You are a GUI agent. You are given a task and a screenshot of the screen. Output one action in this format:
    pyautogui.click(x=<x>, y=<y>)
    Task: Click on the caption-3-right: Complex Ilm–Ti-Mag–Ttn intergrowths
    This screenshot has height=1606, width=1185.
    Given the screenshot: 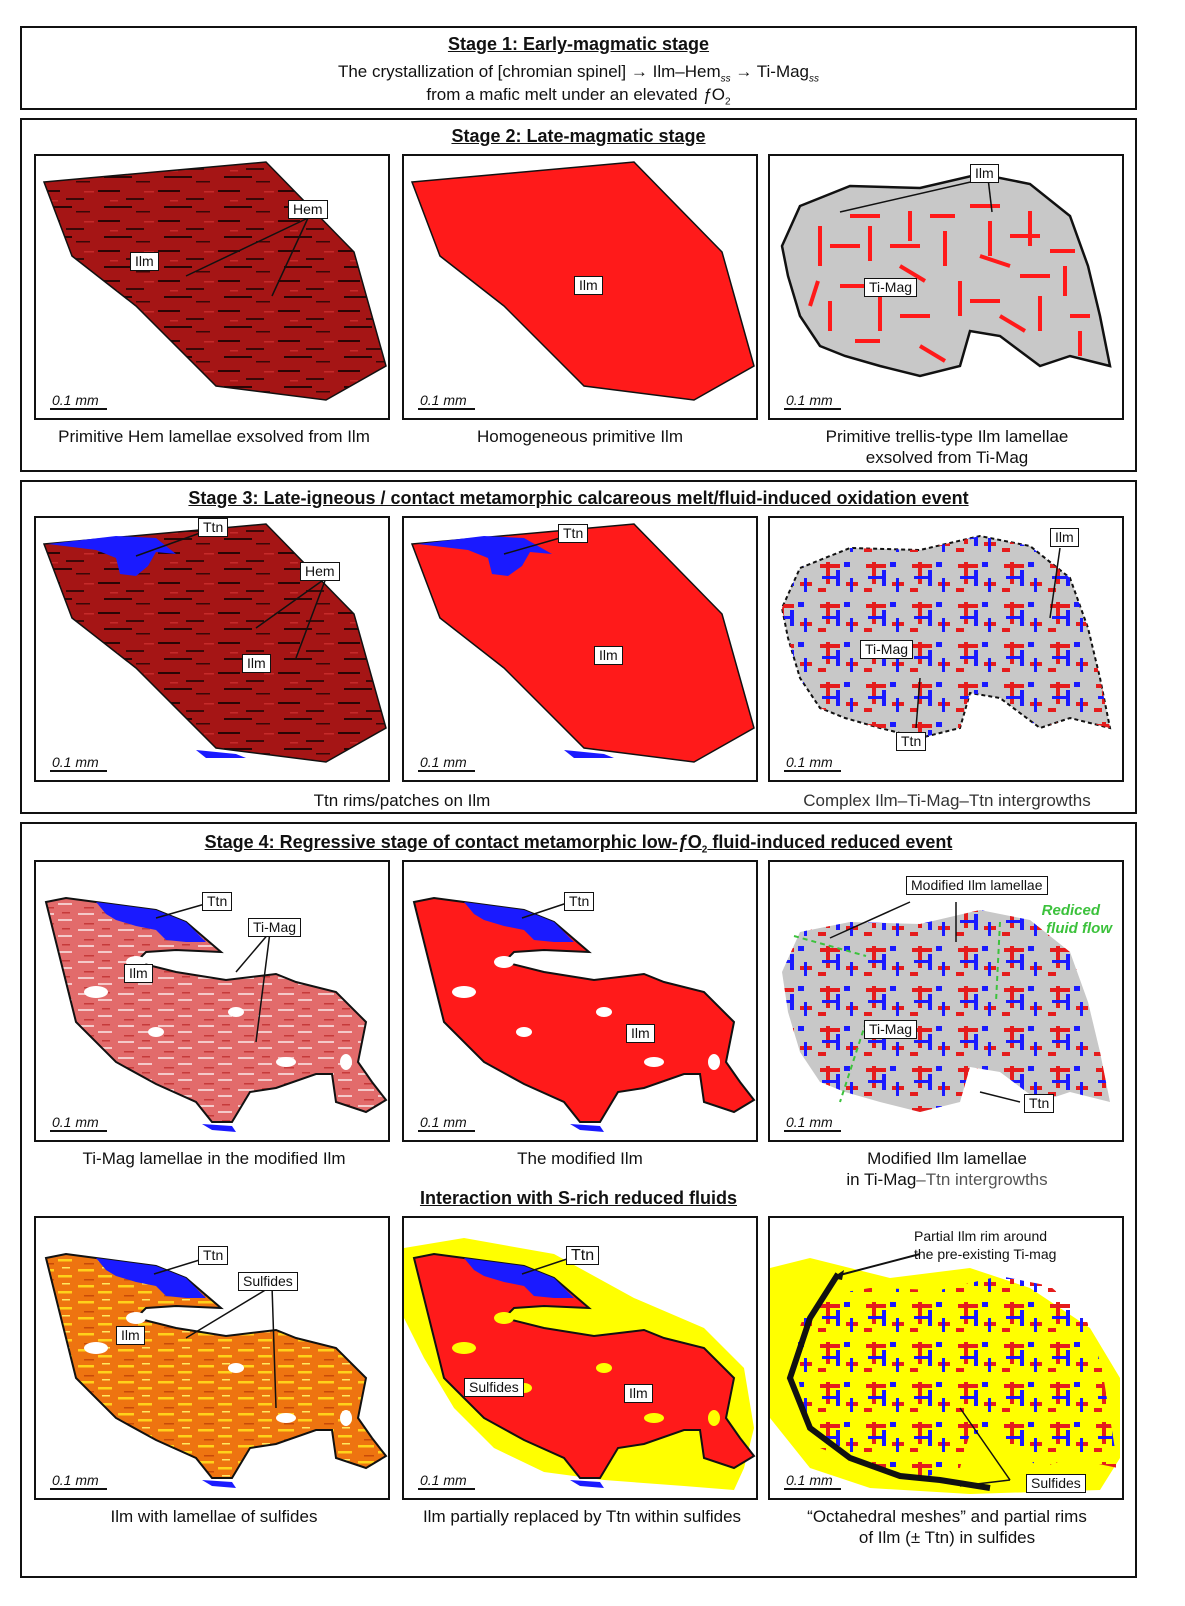 What is the action you would take?
    pyautogui.click(x=947, y=800)
    